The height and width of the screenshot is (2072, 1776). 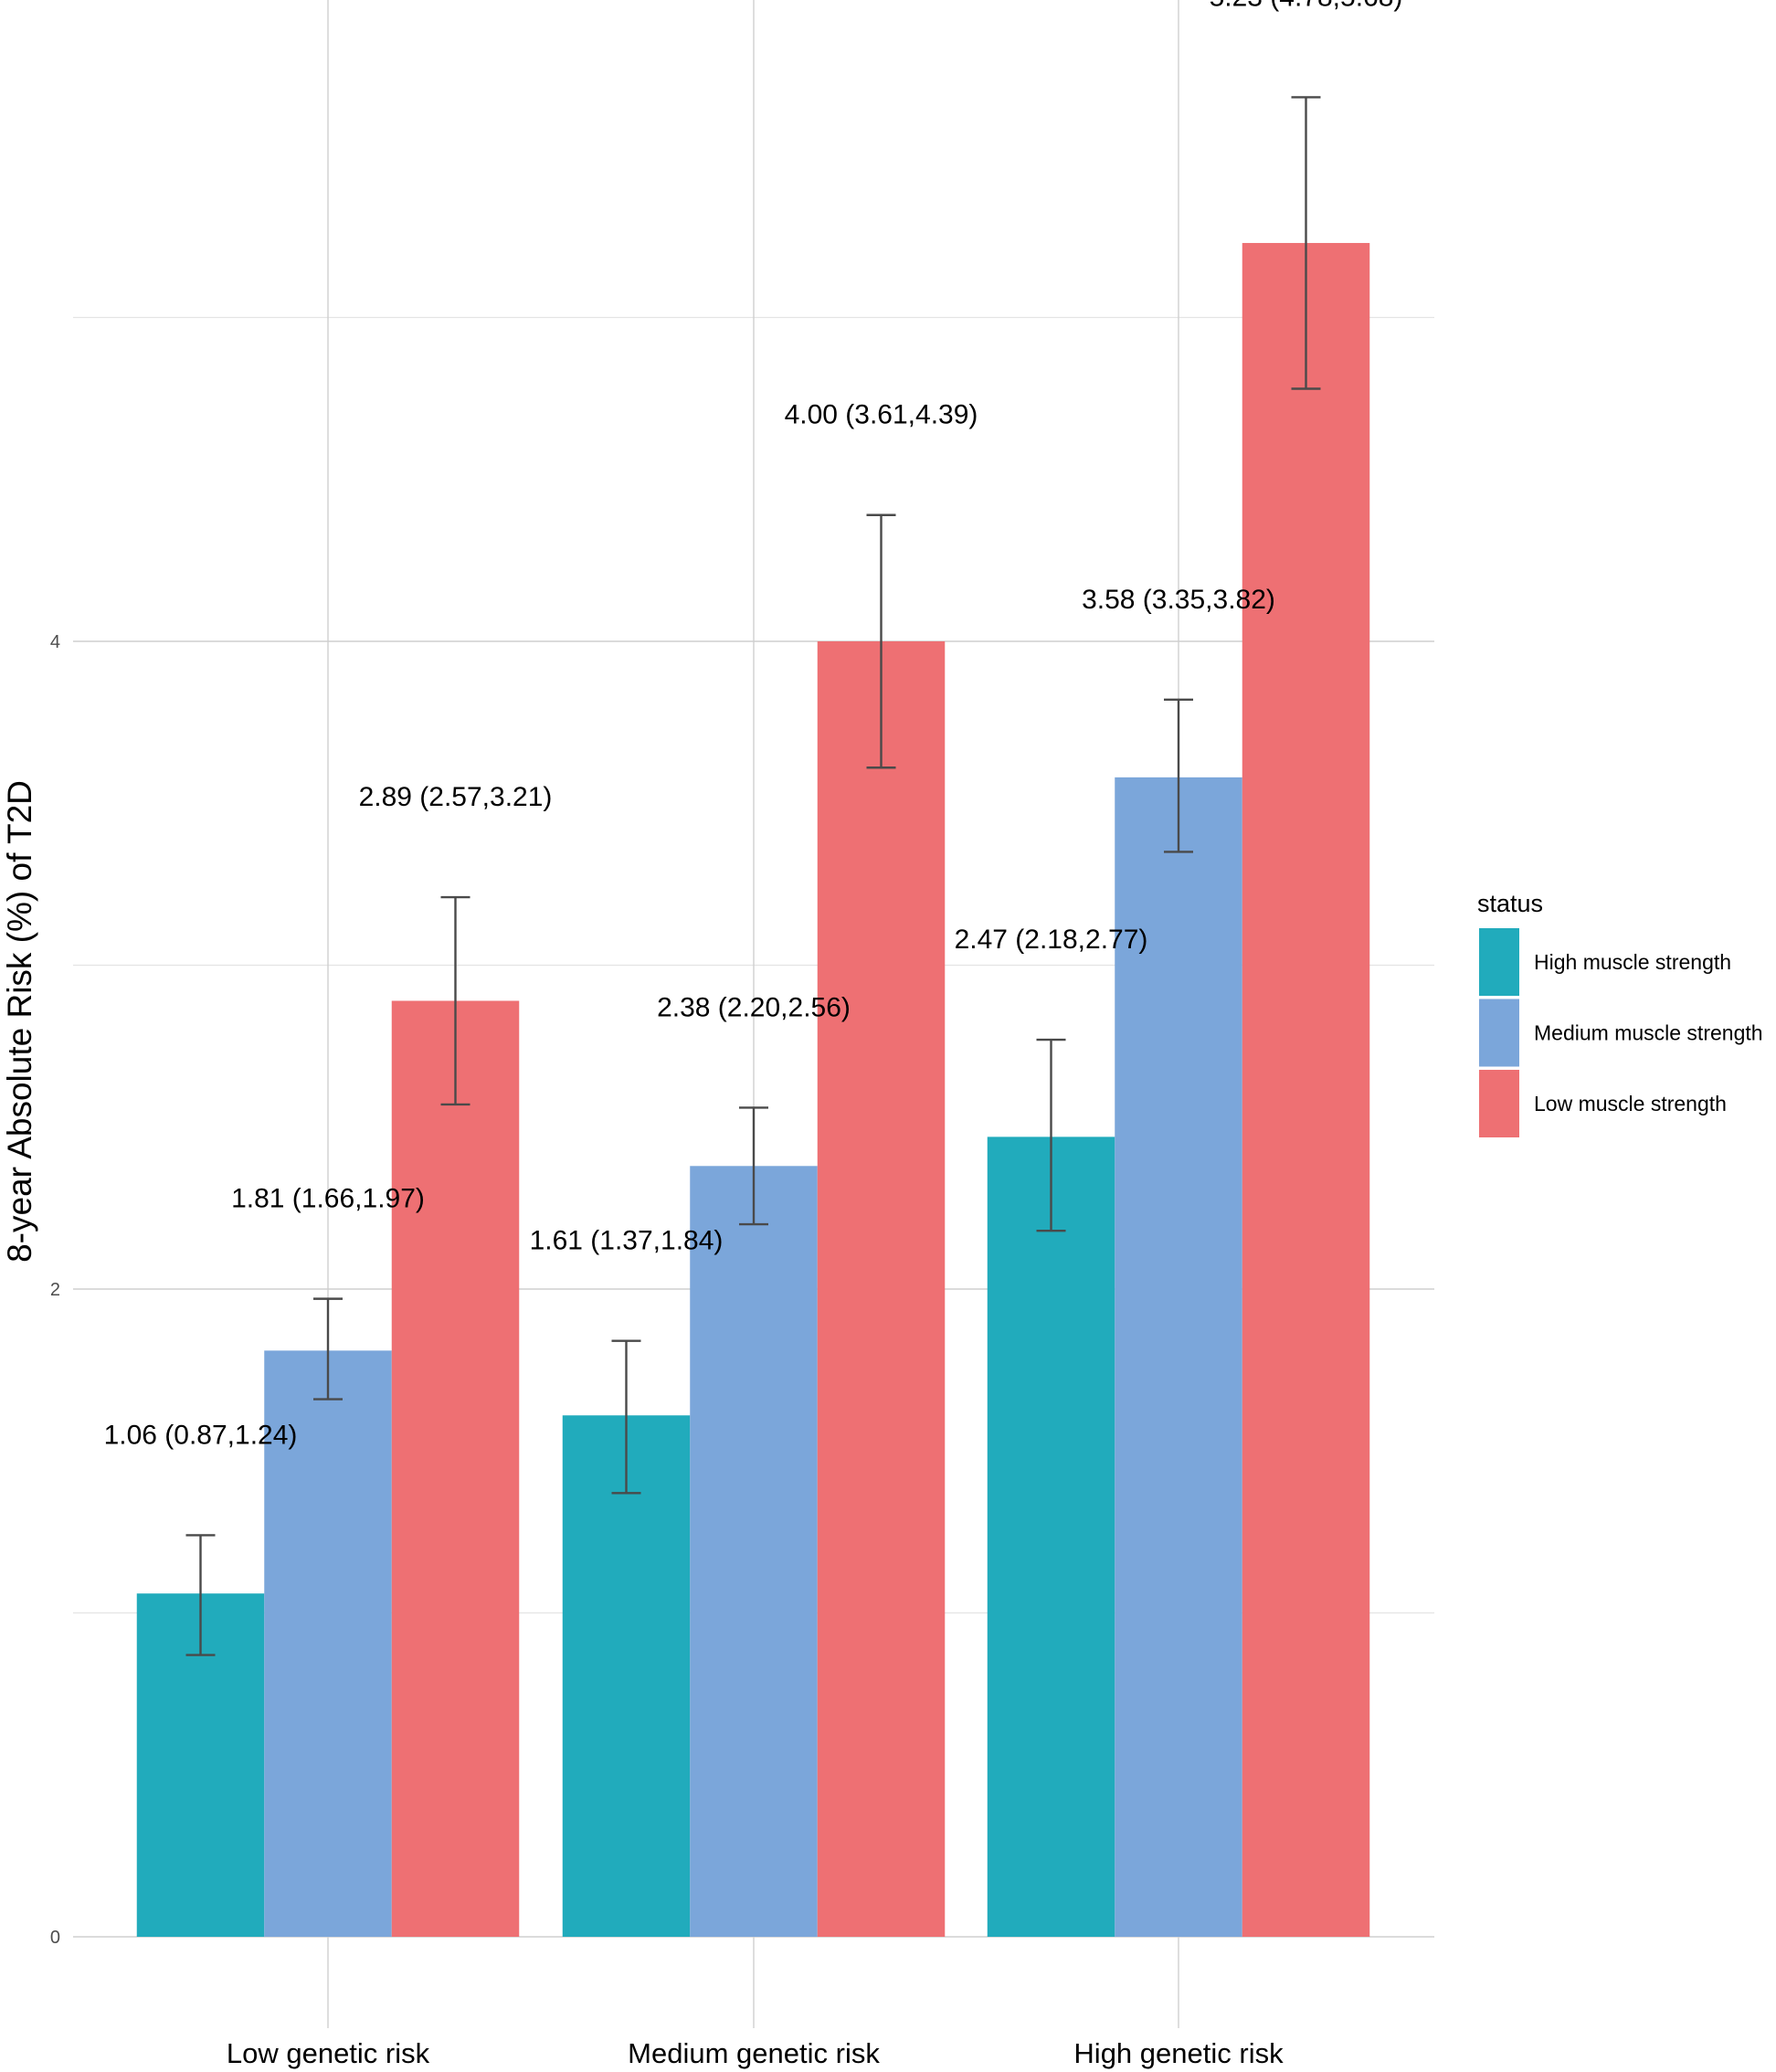 I want to click on y-axis-ticks: 0 2 4, so click(x=55, y=1290).